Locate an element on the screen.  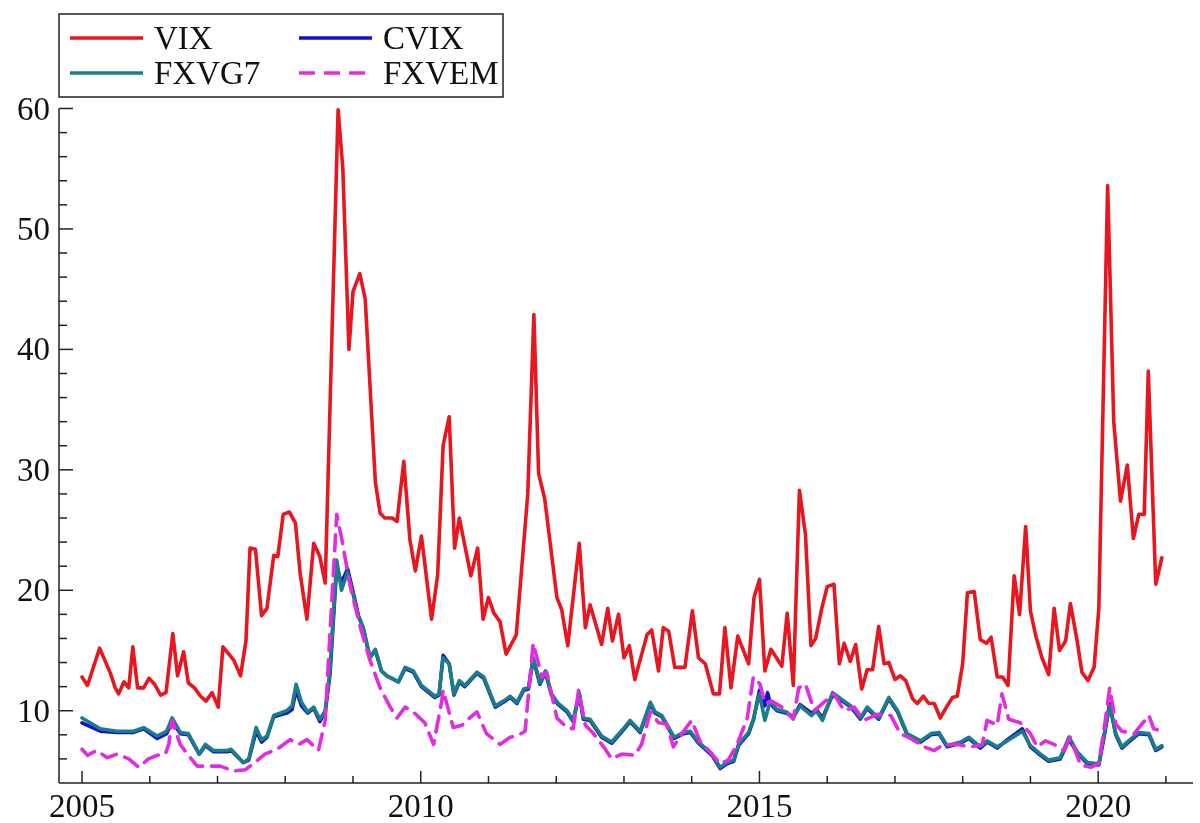
x-tick-label: 2005 is located at coordinates (82, 805).